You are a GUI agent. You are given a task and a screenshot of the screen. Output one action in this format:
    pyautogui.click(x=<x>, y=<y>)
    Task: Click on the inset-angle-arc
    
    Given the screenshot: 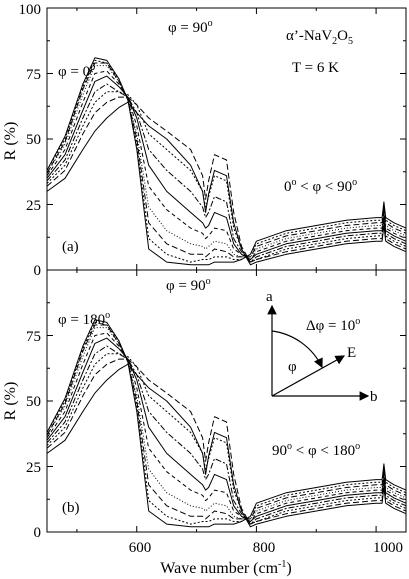 What is the action you would take?
    pyautogui.click(x=297, y=349)
    